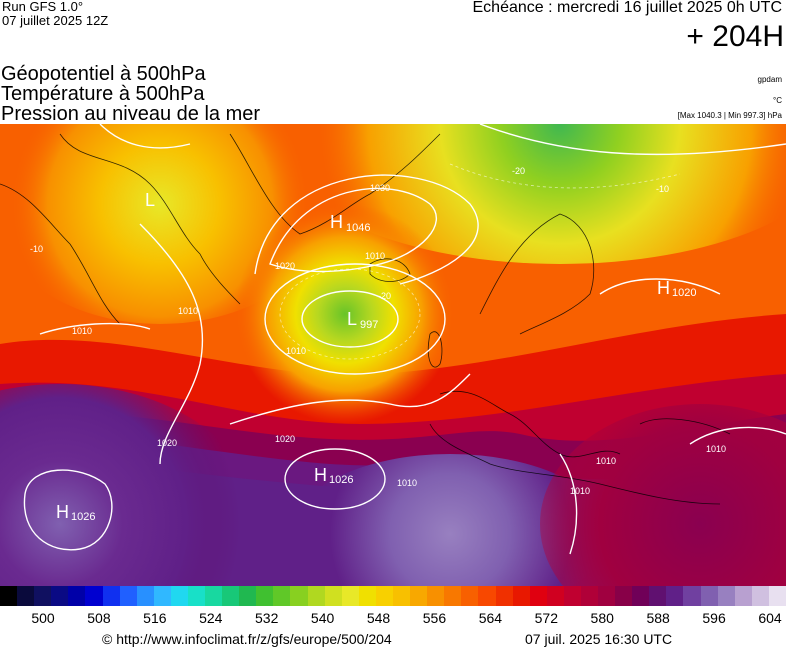 The width and height of the screenshot is (786, 648). I want to click on color-scale-tick: 508, so click(99, 618).